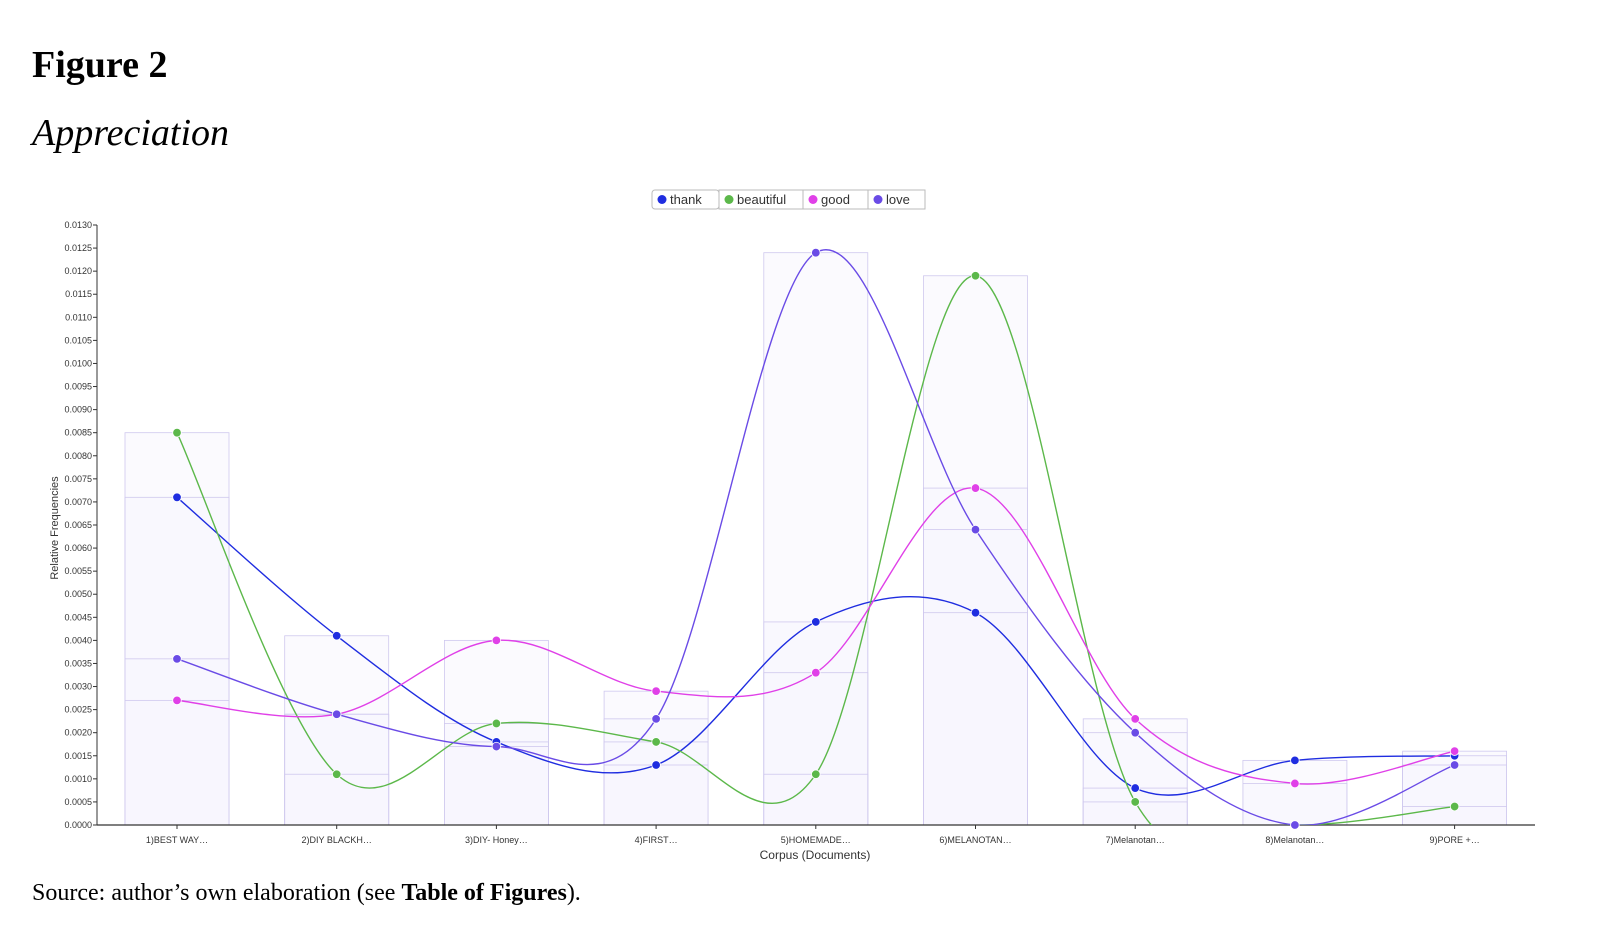  I want to click on y-tick-label-20: 0.0100, so click(78, 363).